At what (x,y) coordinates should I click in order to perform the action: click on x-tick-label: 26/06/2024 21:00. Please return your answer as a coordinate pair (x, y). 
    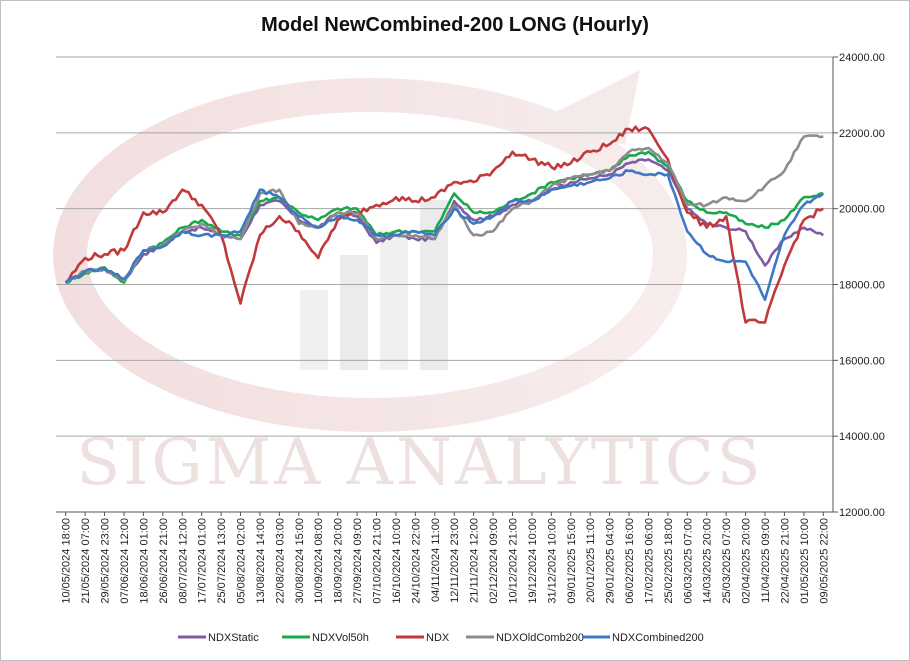
    Looking at the image, I should click on (164, 561).